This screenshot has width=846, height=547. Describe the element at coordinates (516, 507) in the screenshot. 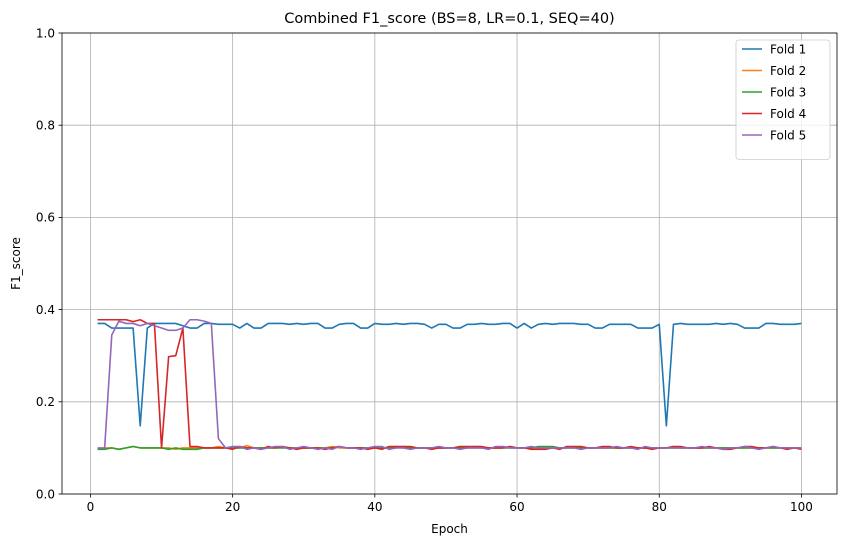

I see `x-tick-label: 60` at that location.